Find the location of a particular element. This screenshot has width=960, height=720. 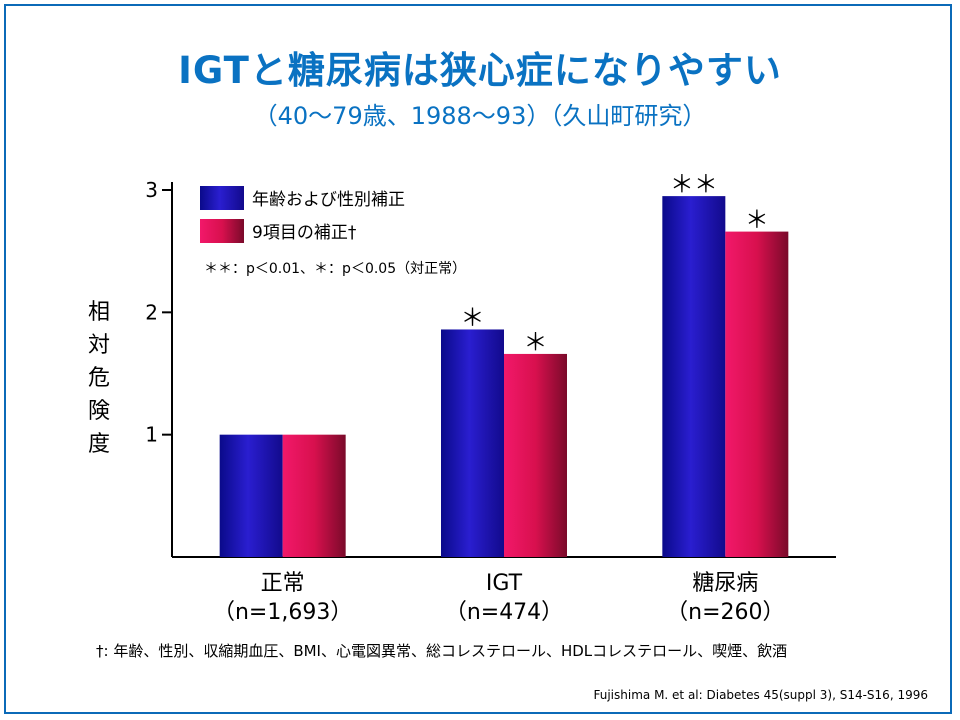

x-category-sublabel: （n=1,693） is located at coordinates (282, 612).